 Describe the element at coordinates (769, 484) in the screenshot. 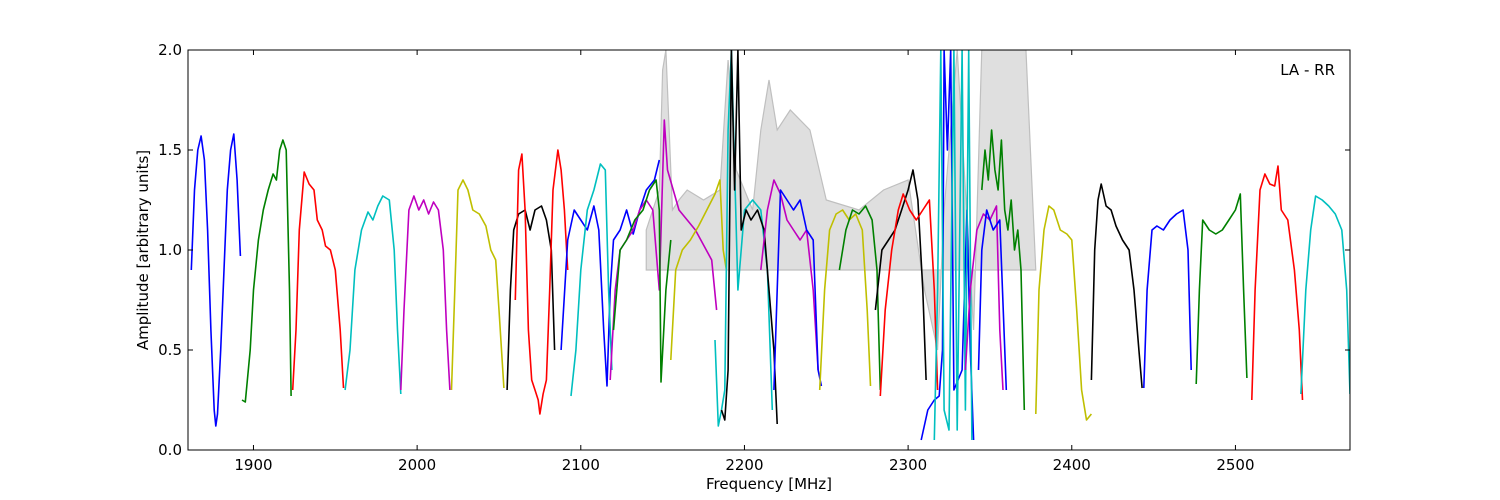

I see `x-axis-label: Frequency [MHz]` at that location.